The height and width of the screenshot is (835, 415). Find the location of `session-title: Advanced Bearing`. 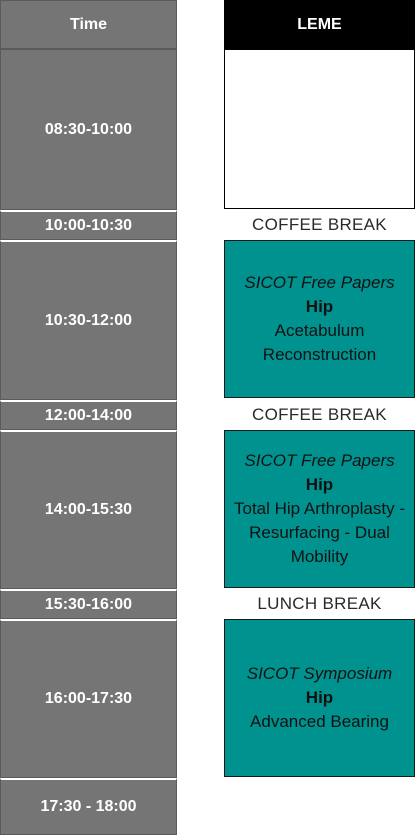

session-title: Advanced Bearing is located at coordinates (319, 721).